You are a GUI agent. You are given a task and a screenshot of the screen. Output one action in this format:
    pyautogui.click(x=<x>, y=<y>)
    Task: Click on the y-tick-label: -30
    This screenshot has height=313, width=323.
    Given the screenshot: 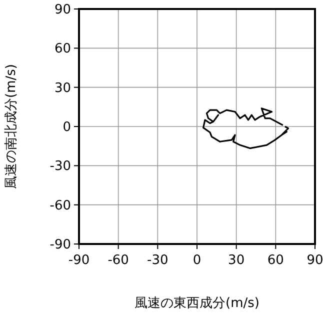 What is the action you would take?
    pyautogui.click(x=60, y=166)
    